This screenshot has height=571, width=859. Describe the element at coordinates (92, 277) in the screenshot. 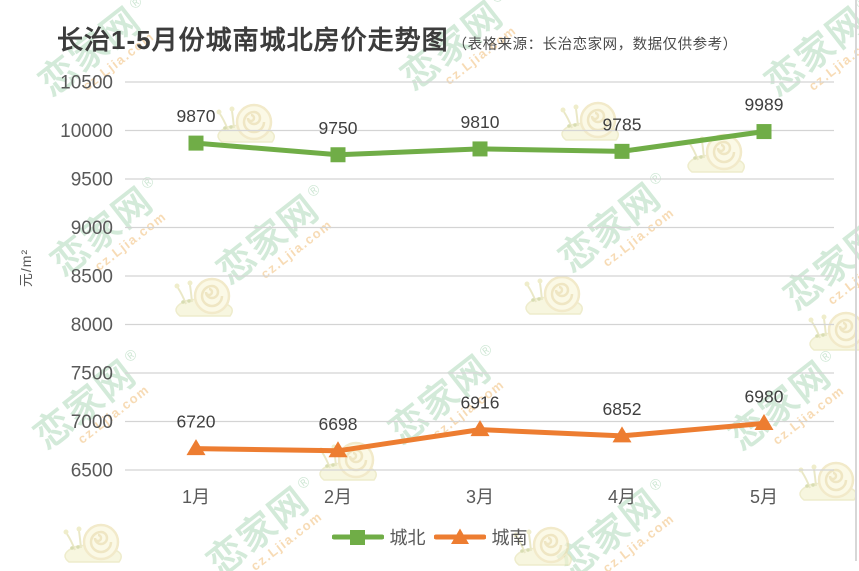

I see `y-tick-label: 8500` at that location.